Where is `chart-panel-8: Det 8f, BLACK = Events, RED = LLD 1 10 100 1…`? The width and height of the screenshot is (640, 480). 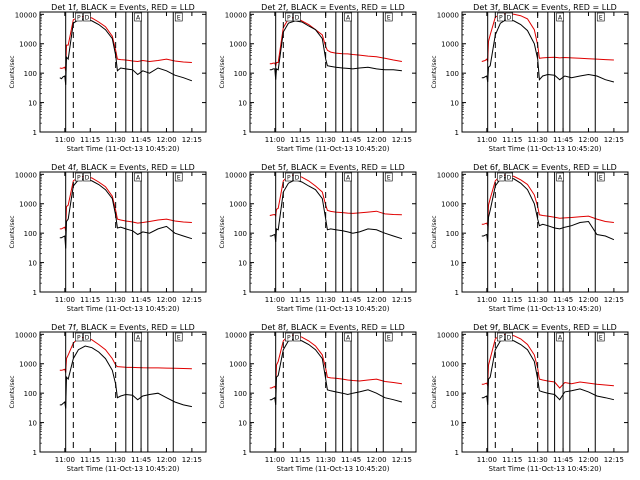
chart-panel-8: Det 8f, BLACK = Events, RED = LLD 1 10 100 1… is located at coordinates (318, 398).